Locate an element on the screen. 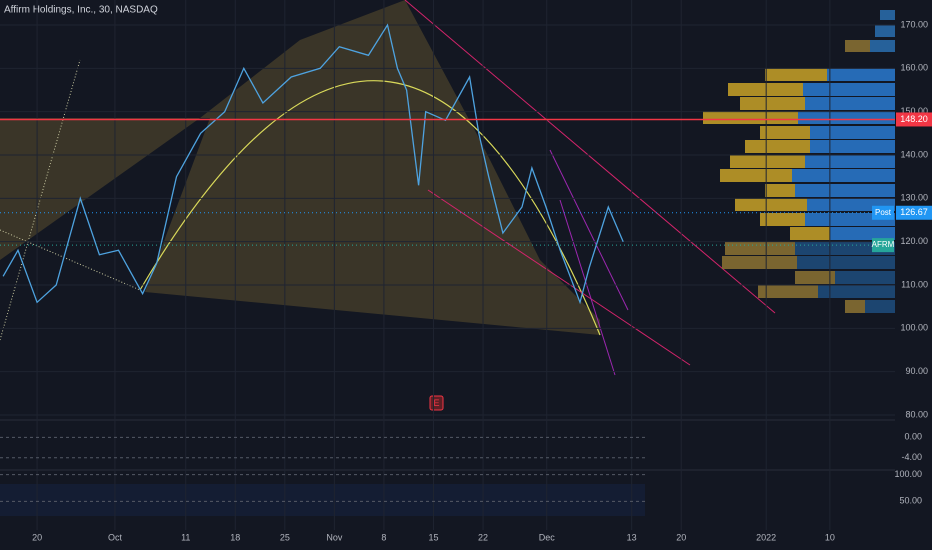  y-tick-label: 130.00 is located at coordinates (914, 198).